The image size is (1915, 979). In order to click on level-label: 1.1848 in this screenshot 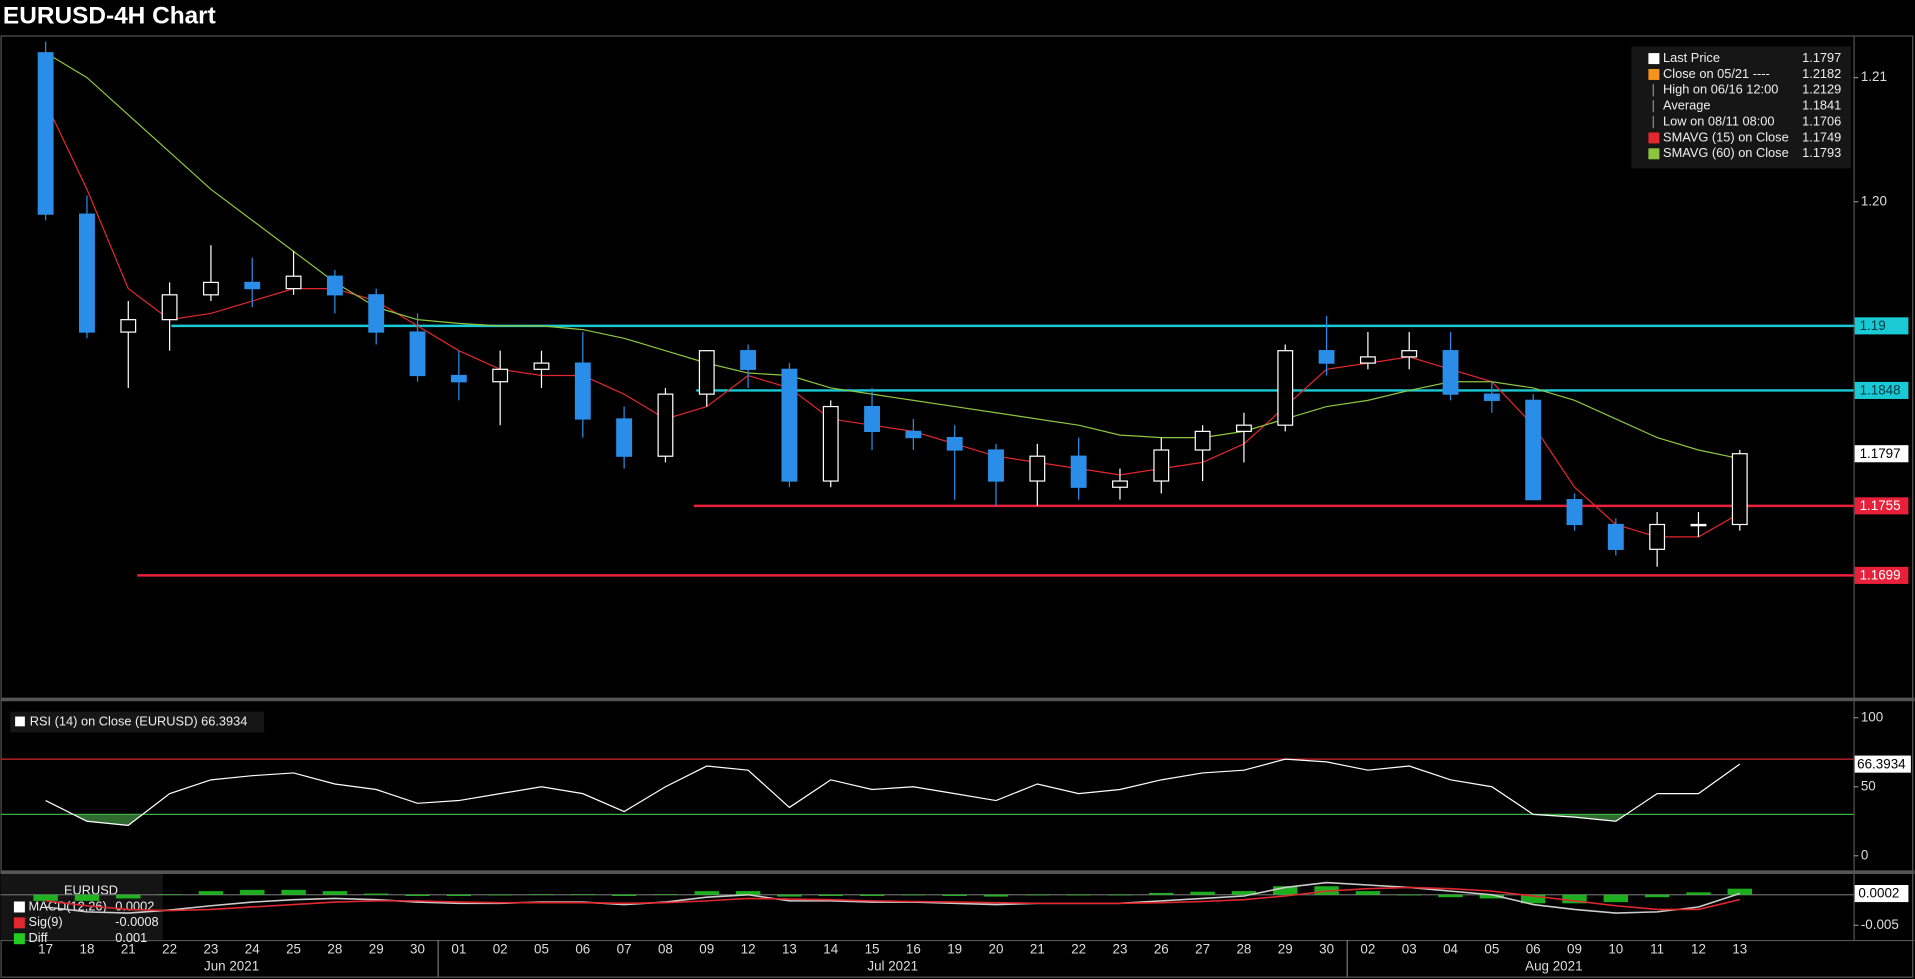, I will do `click(1880, 390)`.